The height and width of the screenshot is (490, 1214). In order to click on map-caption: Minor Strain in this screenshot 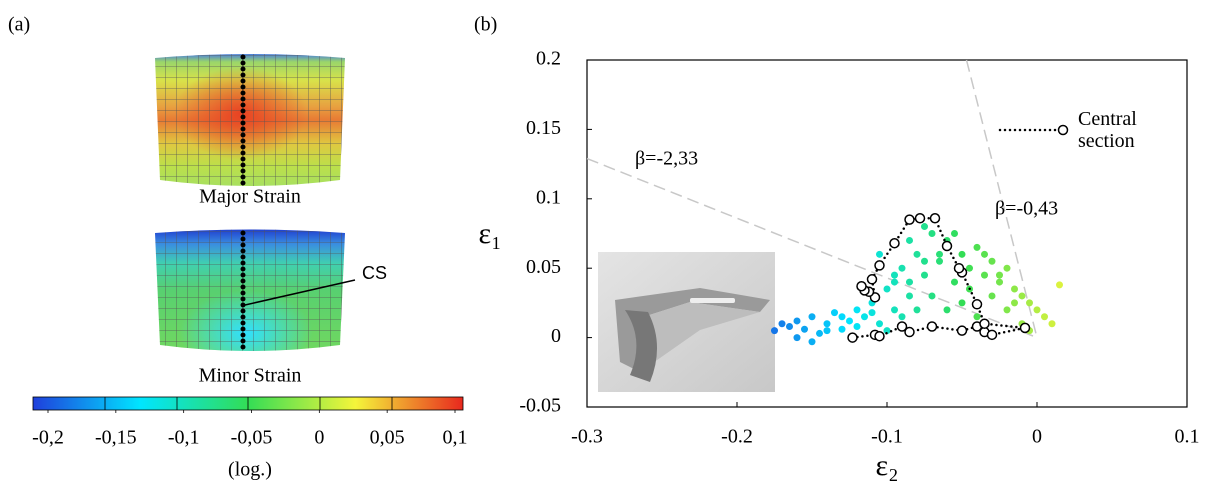, I will do `click(250, 376)`.